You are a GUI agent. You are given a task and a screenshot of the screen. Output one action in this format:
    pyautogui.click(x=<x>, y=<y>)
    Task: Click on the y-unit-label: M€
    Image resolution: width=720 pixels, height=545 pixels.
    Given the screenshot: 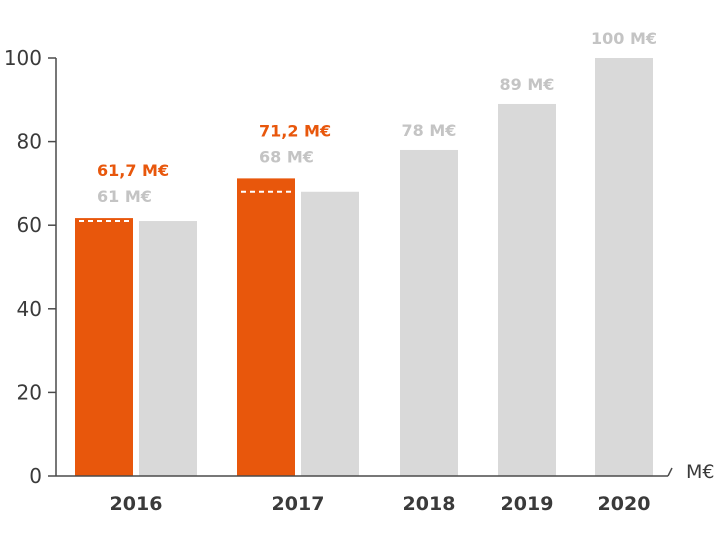 What is the action you would take?
    pyautogui.click(x=700, y=472)
    